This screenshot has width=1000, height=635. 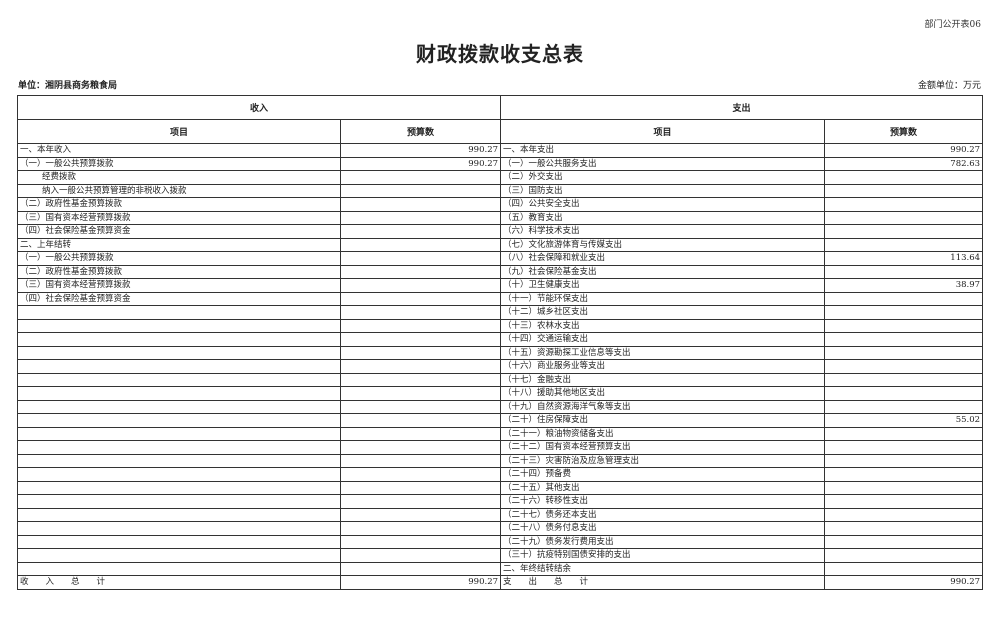 What do you see at coordinates (500, 555) in the screenshot?
I see `table-row: （三十）抗疫特别国债安排的支出` at bounding box center [500, 555].